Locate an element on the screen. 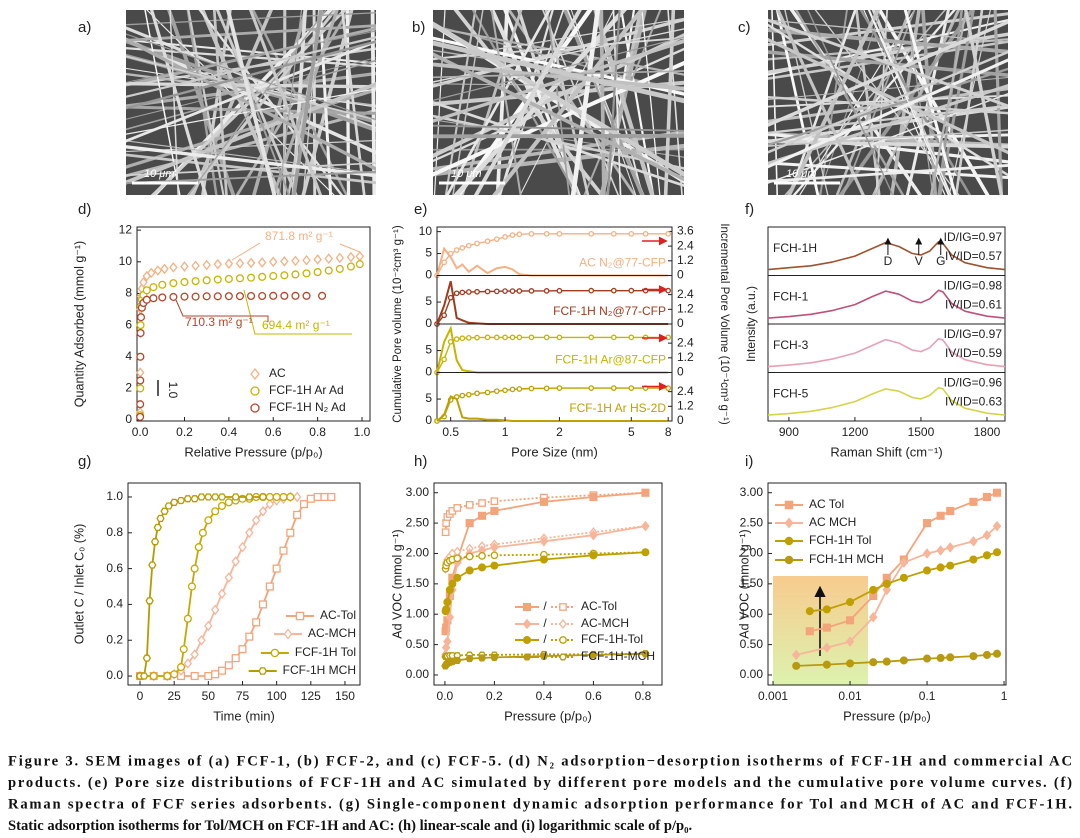 This screenshot has height=838, width=1080. y-tick-label: 0 is located at coordinates (428, 420).